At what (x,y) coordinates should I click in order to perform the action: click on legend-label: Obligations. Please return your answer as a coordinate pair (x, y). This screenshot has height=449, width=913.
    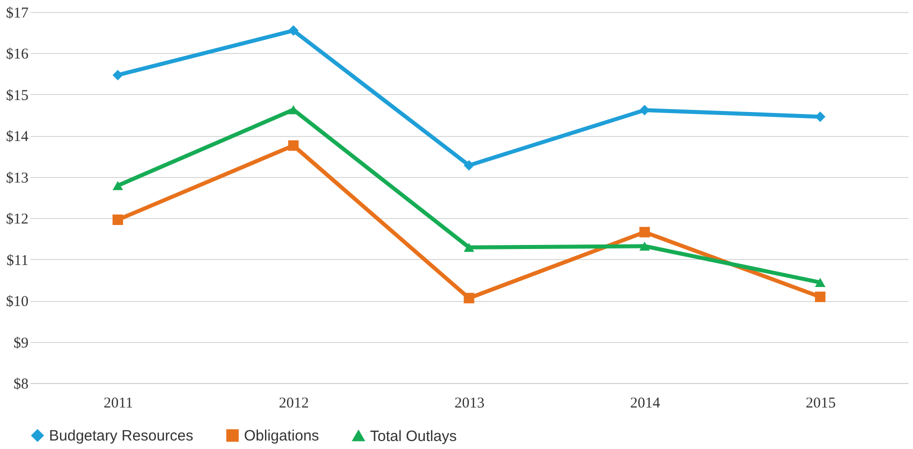
    Looking at the image, I should click on (282, 436).